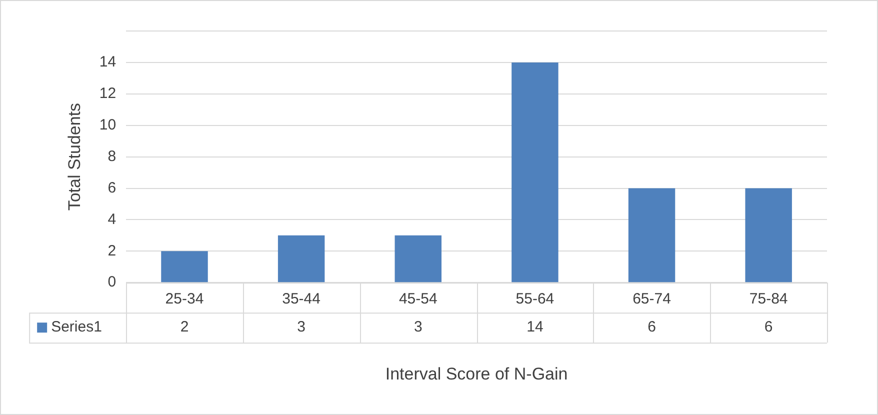 This screenshot has width=878, height=415. What do you see at coordinates (418, 299) in the screenshot?
I see `x-tick-label: 45-54` at bounding box center [418, 299].